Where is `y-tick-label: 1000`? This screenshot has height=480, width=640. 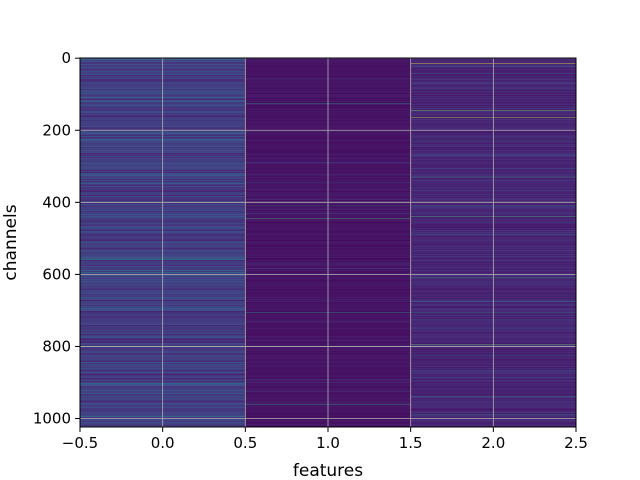 y-tick-label: 1000 is located at coordinates (52, 419).